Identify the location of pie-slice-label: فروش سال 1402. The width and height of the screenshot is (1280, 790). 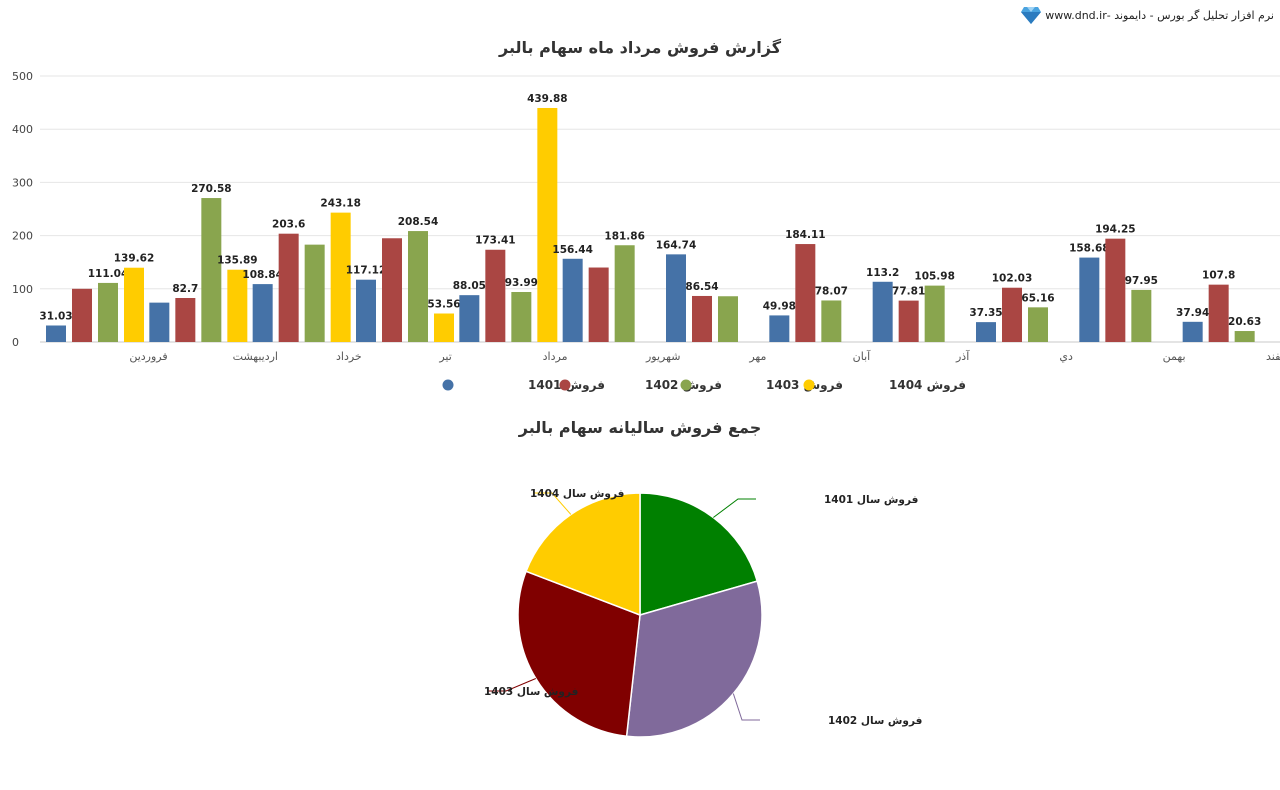
(875, 721).